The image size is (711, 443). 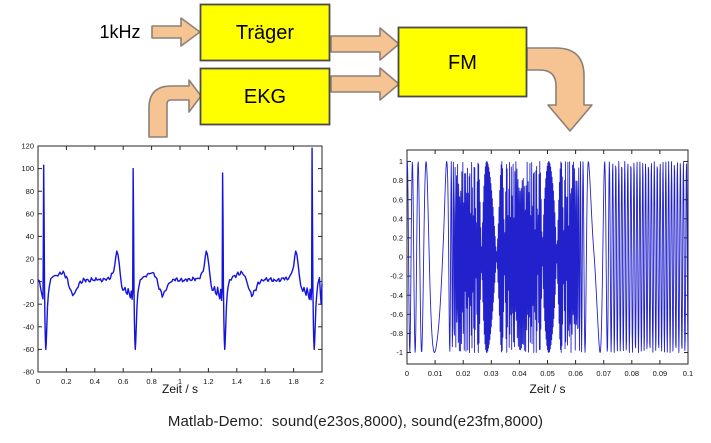 I want to click on fm-block-label: FM, so click(x=462, y=63).